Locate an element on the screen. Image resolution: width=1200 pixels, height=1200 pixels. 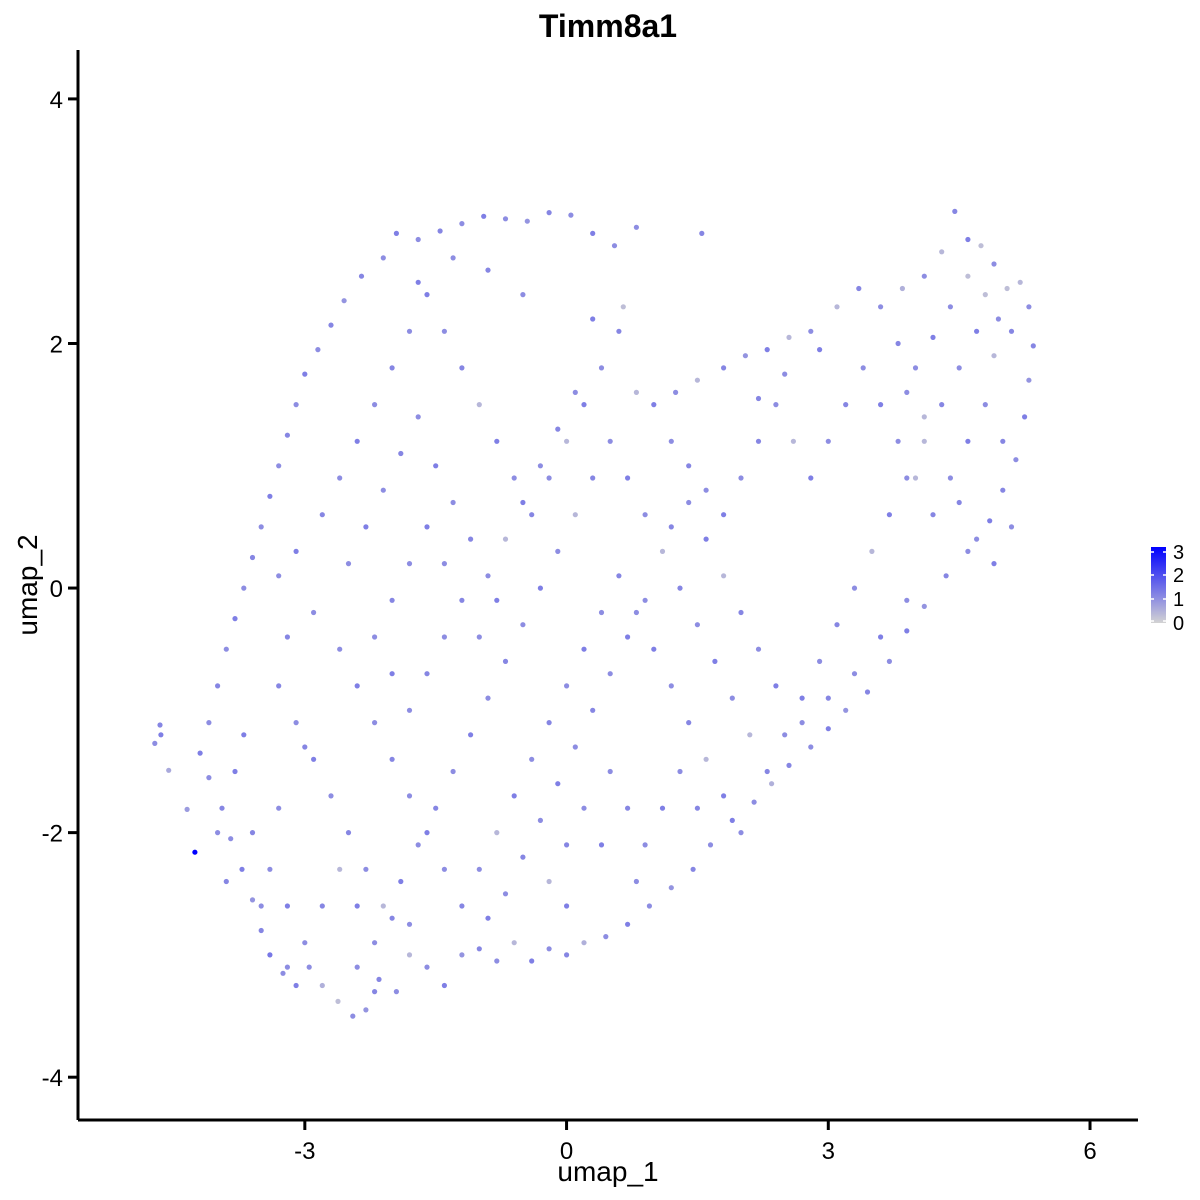
x-tick-label: 3 is located at coordinates (828, 1151).